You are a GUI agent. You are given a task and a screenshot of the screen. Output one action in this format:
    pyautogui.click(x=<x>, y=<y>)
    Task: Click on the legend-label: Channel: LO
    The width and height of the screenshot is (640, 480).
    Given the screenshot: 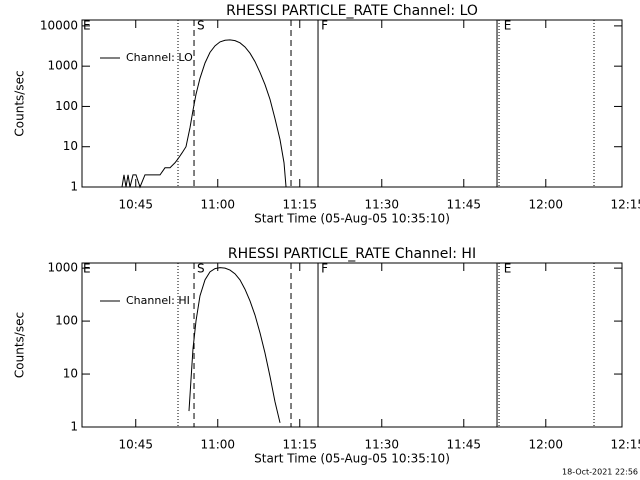 What is the action you would take?
    pyautogui.click(x=159, y=57)
    